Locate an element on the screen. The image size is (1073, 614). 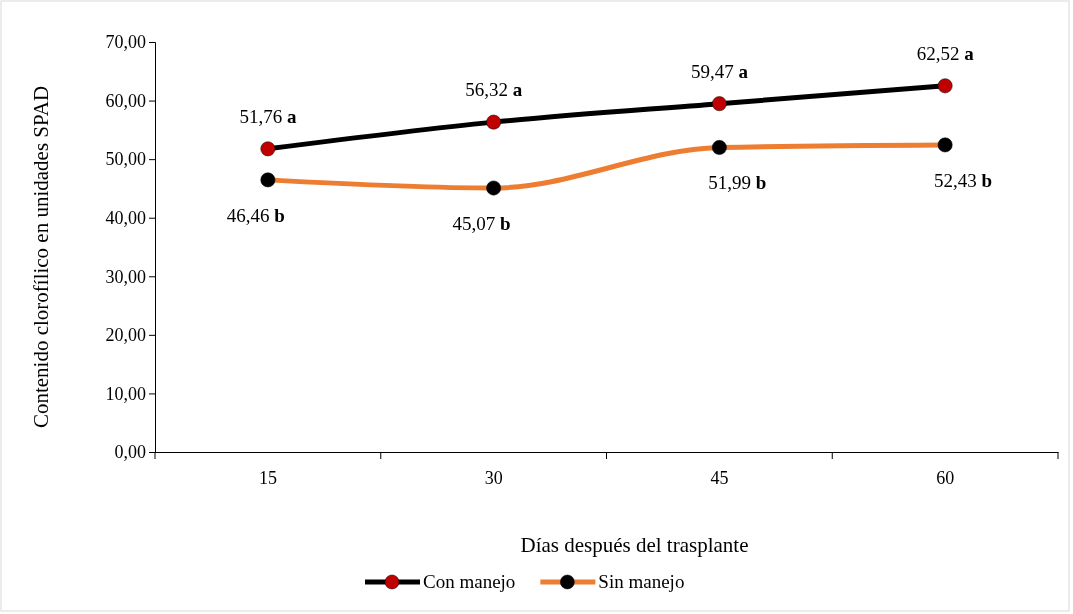
y-tick-label: 20,00 is located at coordinates (125, 335).